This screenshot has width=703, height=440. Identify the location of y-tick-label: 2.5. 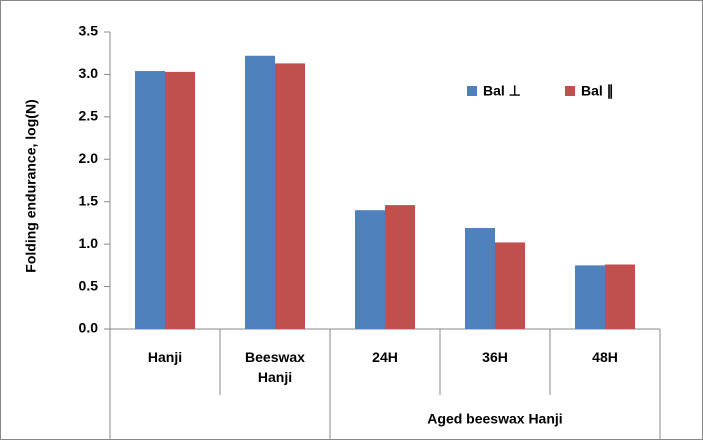
(89, 116).